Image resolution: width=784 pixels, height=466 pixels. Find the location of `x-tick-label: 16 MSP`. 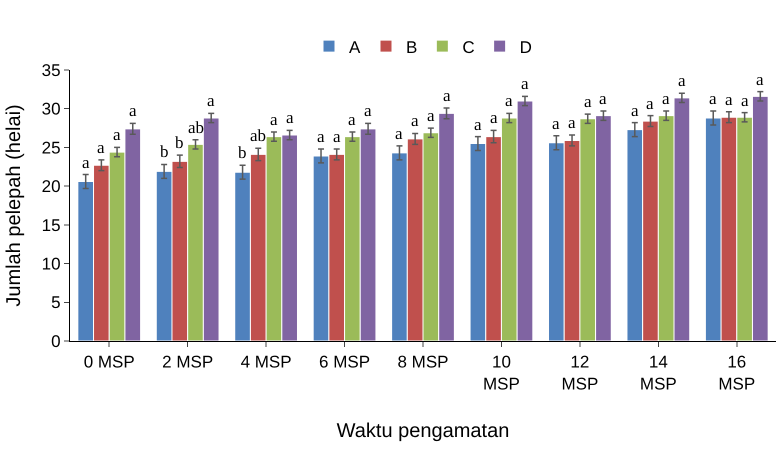

x-tick-label: 16 MSP is located at coordinates (737, 373).